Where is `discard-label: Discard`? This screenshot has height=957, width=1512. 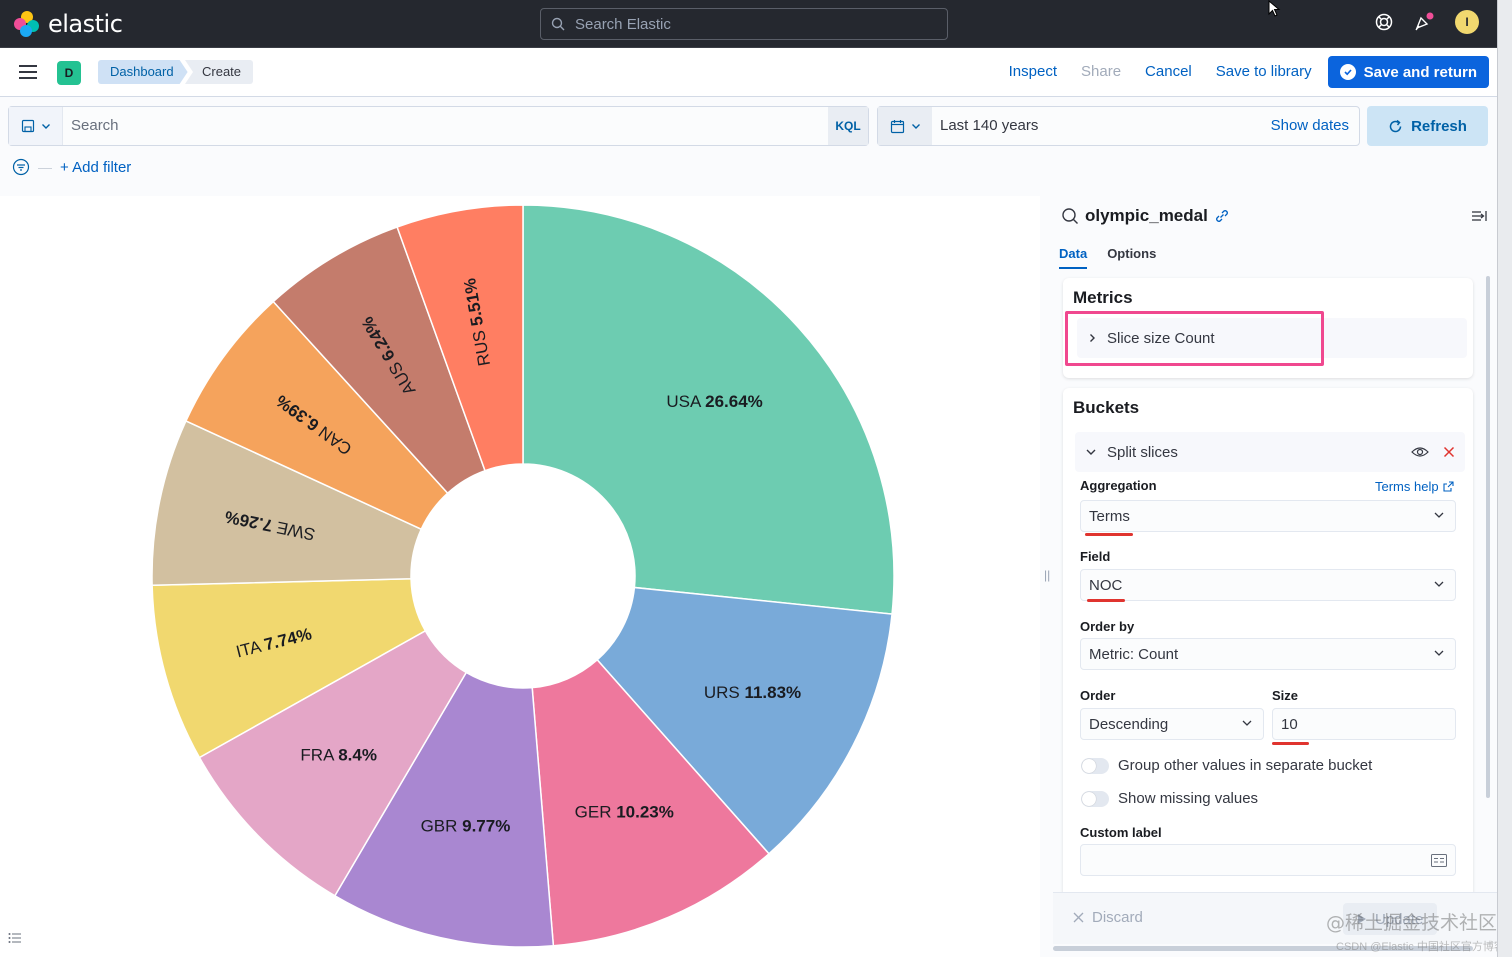
discard-label: Discard is located at coordinates (1117, 917).